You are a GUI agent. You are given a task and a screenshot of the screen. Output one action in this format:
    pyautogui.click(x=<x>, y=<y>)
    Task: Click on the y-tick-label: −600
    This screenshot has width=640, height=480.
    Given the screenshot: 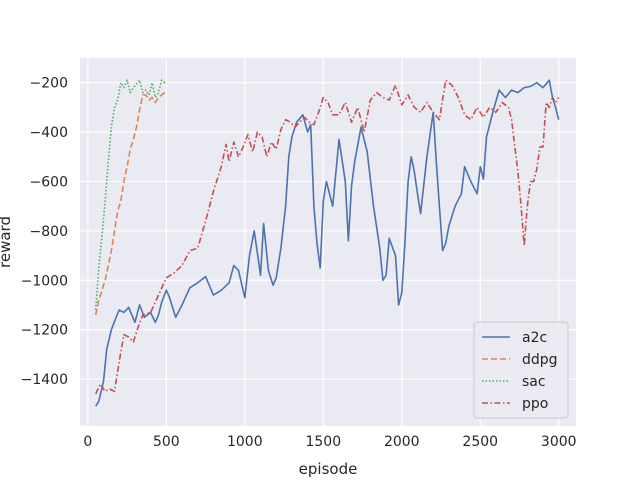 What is the action you would take?
    pyautogui.click(x=49, y=182)
    